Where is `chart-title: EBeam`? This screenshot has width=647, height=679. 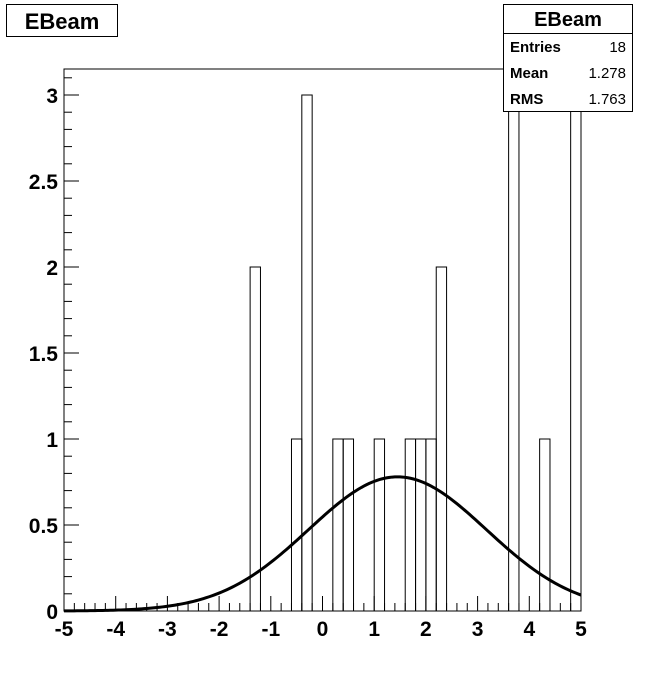 chart-title: EBeam is located at coordinates (62, 20).